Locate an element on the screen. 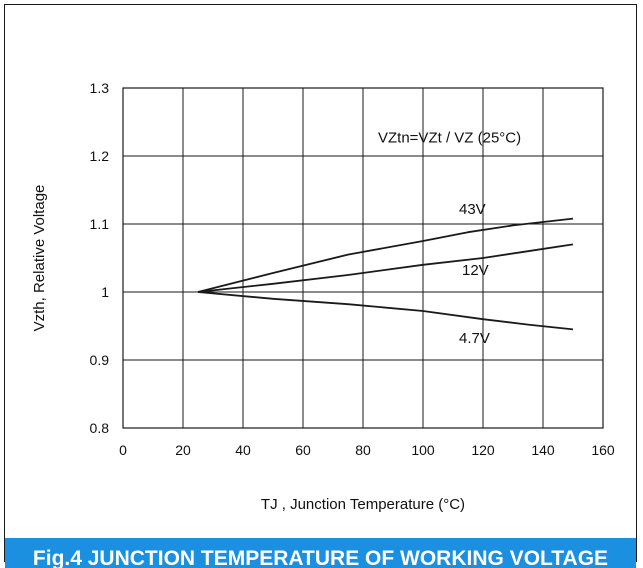 The width and height of the screenshot is (643, 568). x-tick-label: 100 is located at coordinates (423, 450).